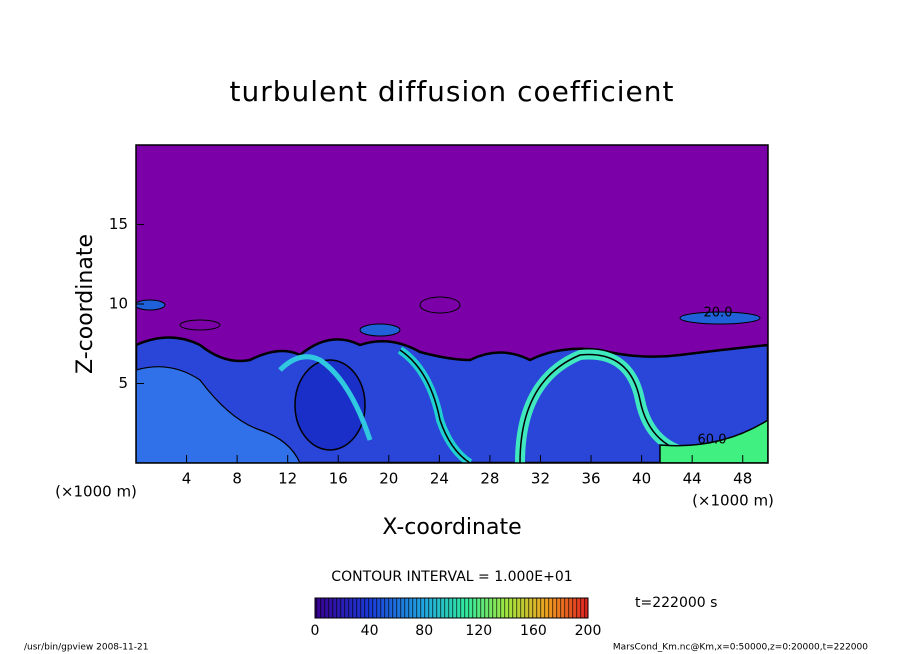  What do you see at coordinates (590, 479) in the screenshot?
I see `x-tick-label: 36` at bounding box center [590, 479].